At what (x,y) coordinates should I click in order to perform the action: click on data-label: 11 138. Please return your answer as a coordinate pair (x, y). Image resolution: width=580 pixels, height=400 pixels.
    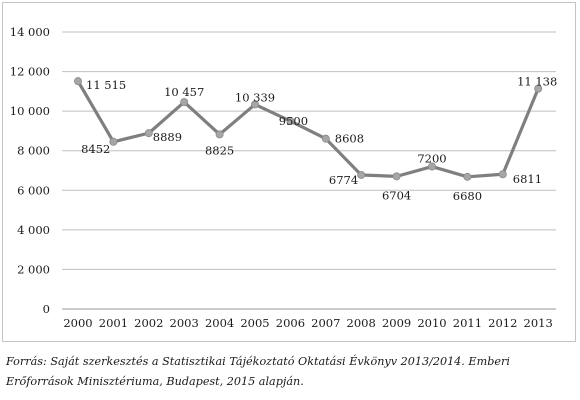
    Looking at the image, I should click on (537, 82).